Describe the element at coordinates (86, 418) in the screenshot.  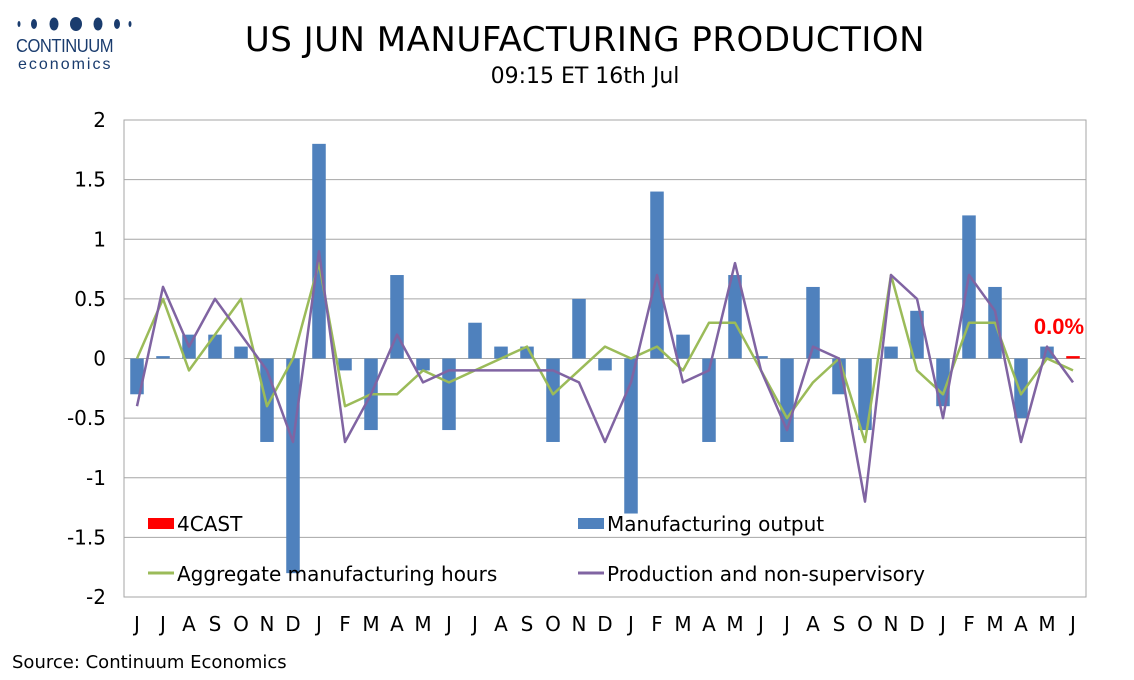
I see `y-tick-label: -0.5` at that location.